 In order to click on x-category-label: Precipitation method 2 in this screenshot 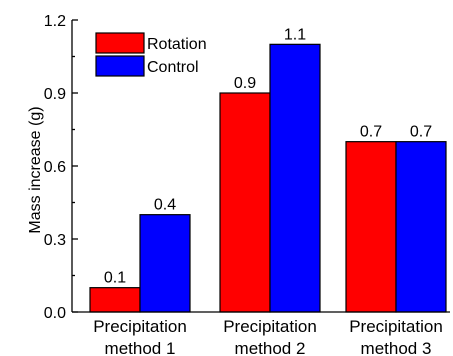, I will do `click(270, 336)`.